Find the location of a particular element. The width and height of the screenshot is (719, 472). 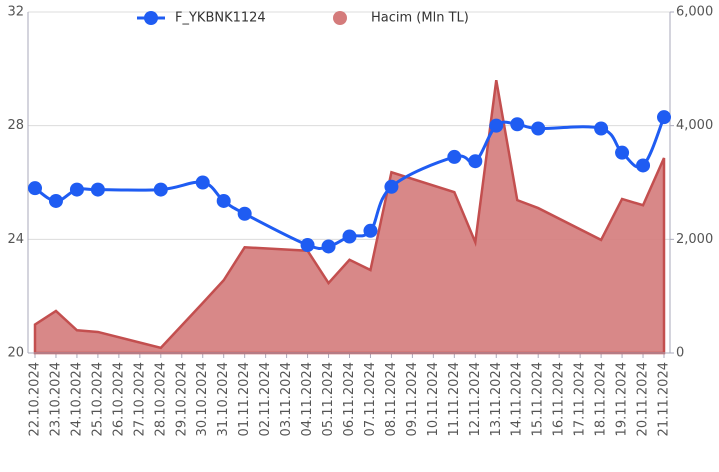

x-tick-label: 10.11.2024 is located at coordinates (433, 399).